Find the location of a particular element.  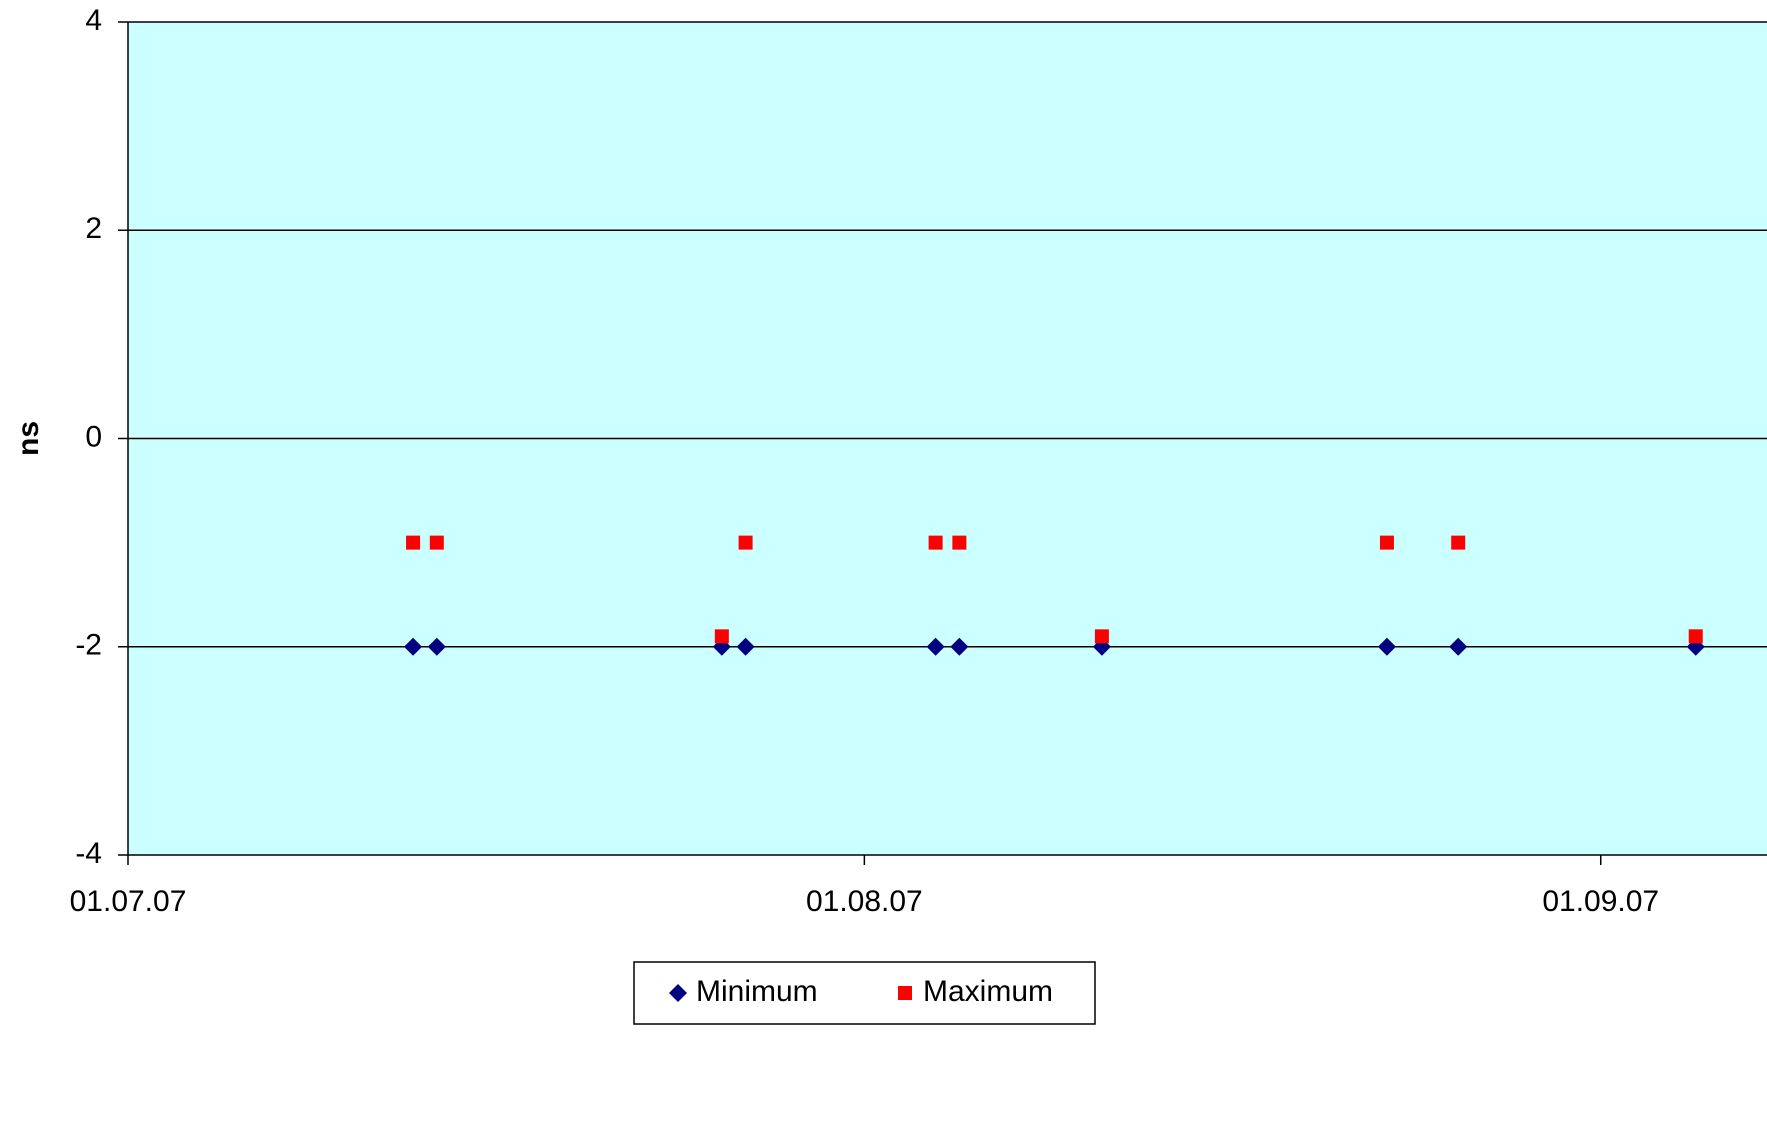

x-tick-label: 01.09.07 is located at coordinates (1600, 901).